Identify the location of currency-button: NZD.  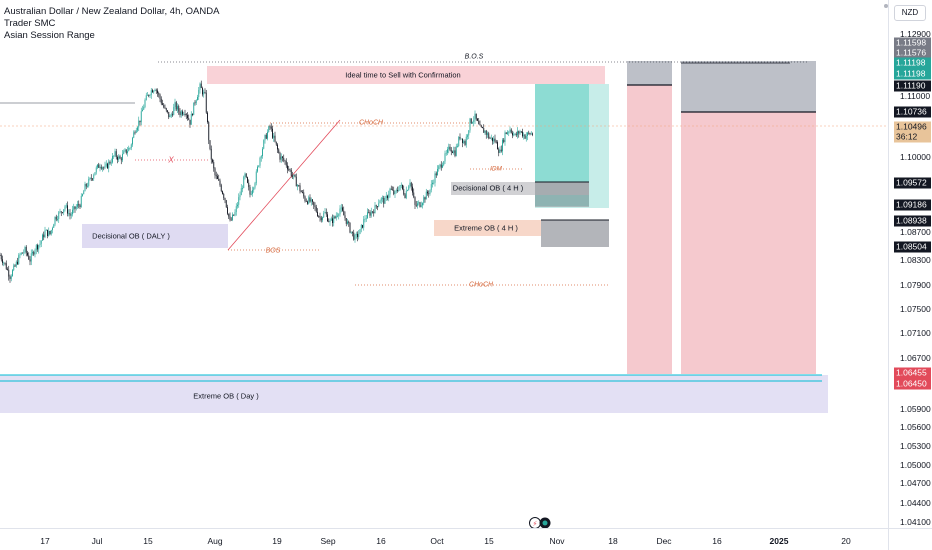
(910, 13).